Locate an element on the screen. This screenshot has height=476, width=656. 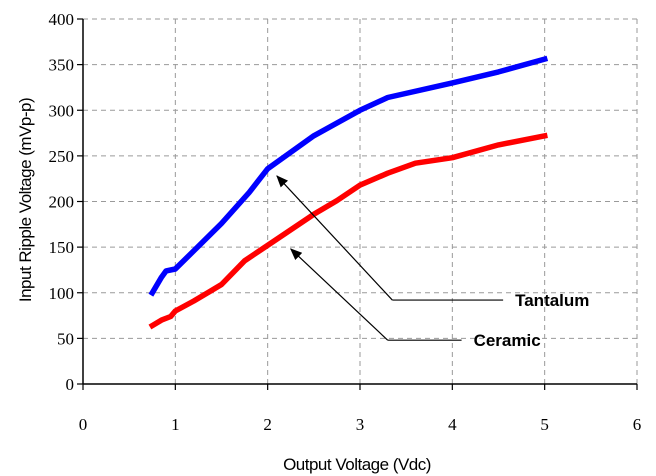
annotation-label-ceramic: Ceramic is located at coordinates (507, 340).